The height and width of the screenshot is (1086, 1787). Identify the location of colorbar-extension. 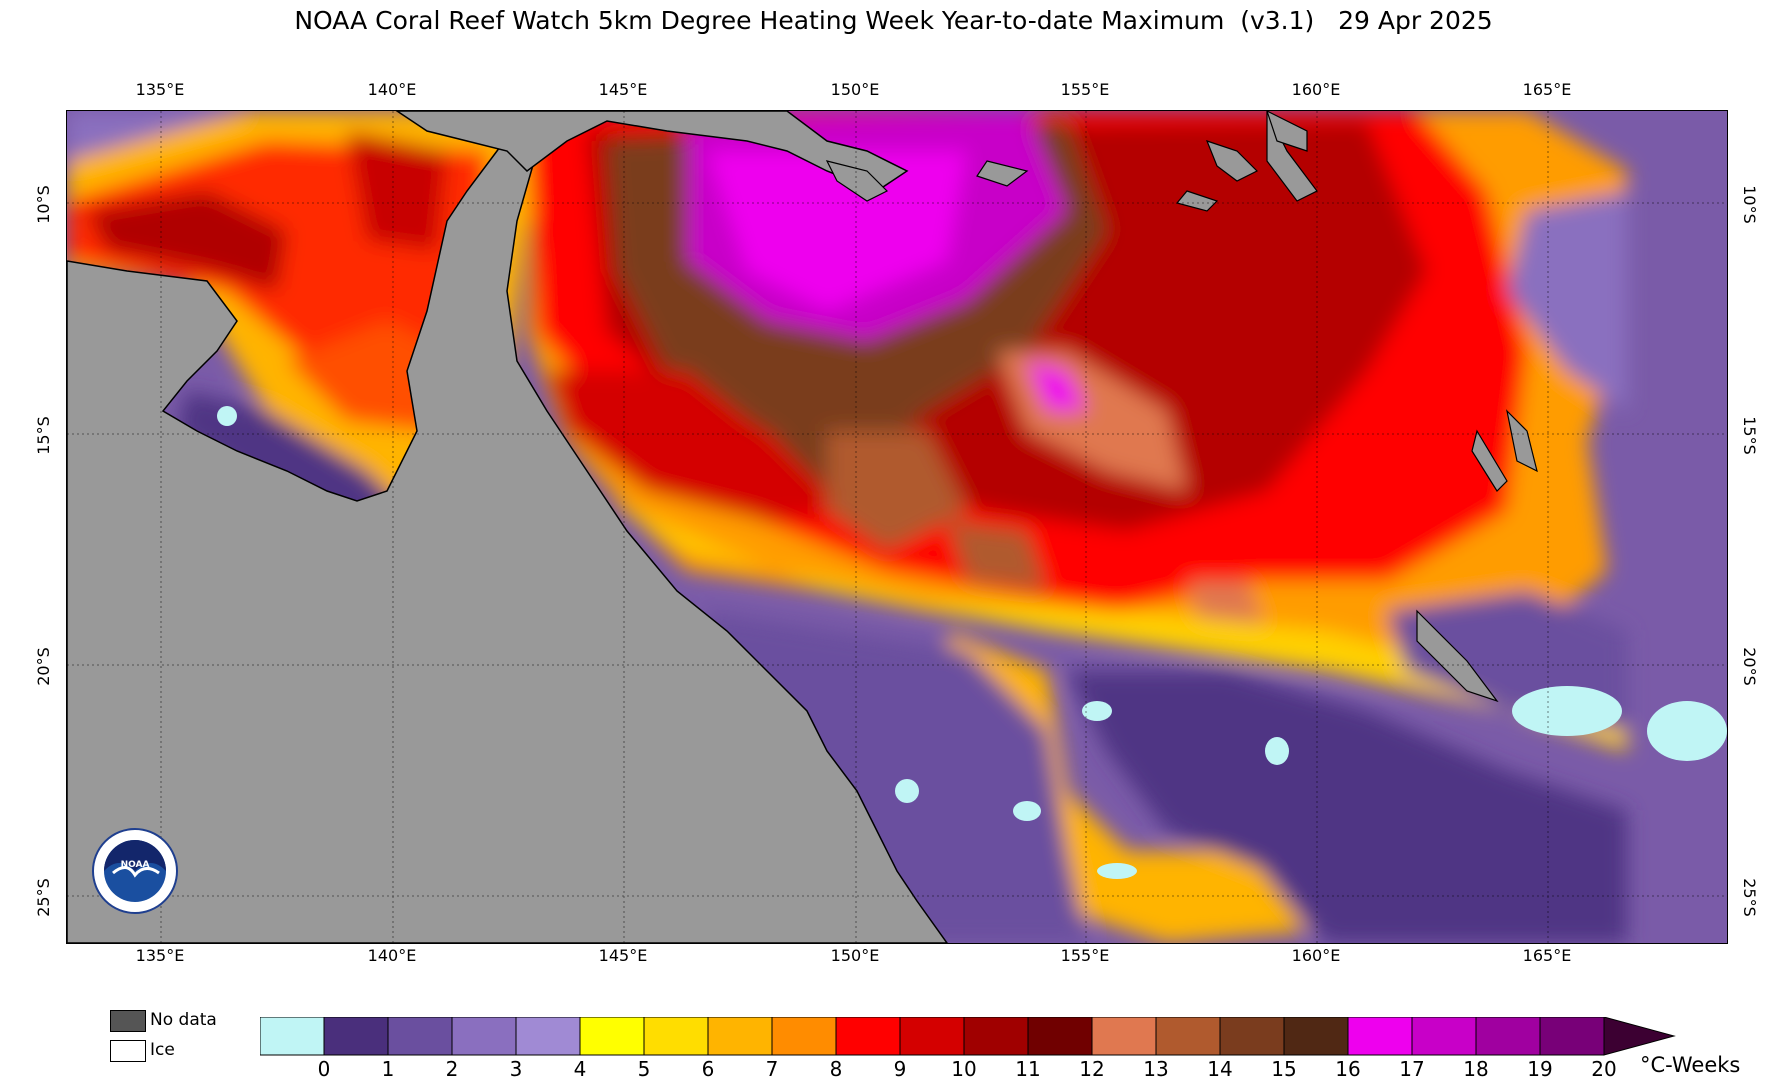
(1639, 1036).